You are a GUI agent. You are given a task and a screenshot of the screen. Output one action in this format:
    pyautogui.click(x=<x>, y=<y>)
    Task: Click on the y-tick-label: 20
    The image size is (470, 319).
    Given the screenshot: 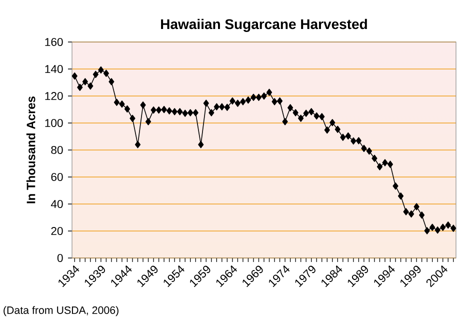 What is the action you would take?
    pyautogui.click(x=57, y=231)
    